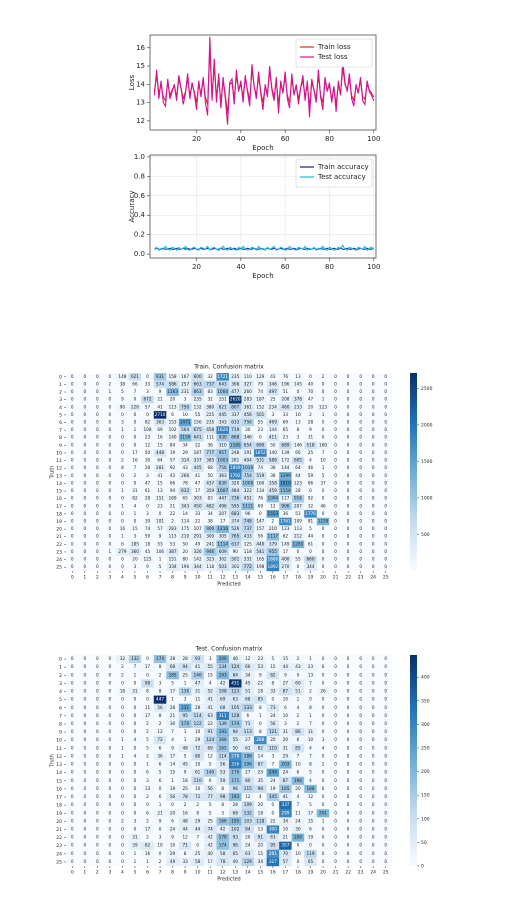 This screenshot has width=522, height=911. Describe the element at coordinates (311, 505) in the screenshot. I see `cell-label: 32` at that location.